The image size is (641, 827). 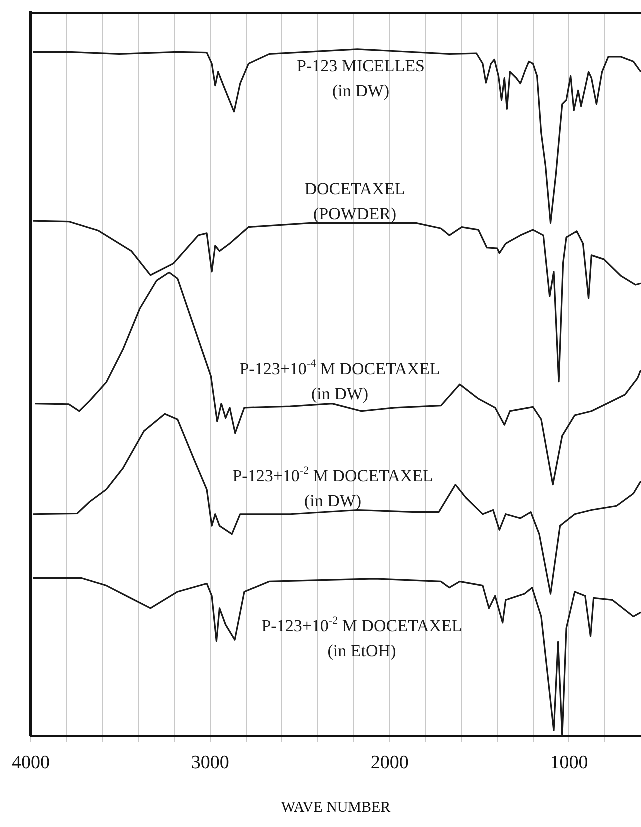 I want to click on x-tick-label: 4000, so click(x=31, y=763).